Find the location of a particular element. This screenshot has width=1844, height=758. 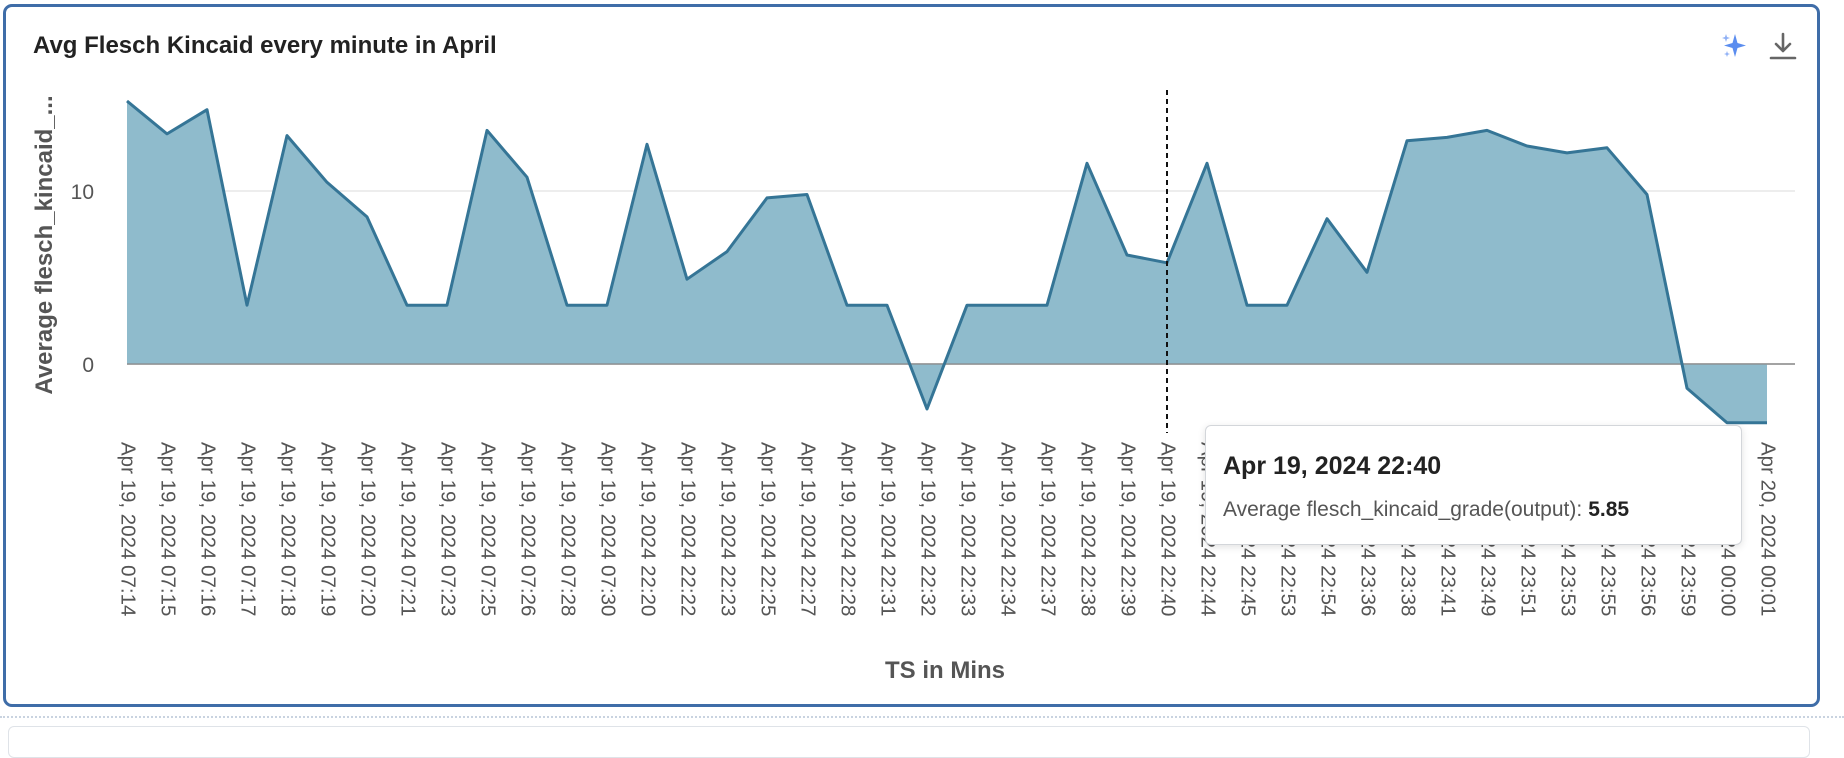

x-tick-label: Apr 19, 2024 07:30 is located at coordinates (608, 529).